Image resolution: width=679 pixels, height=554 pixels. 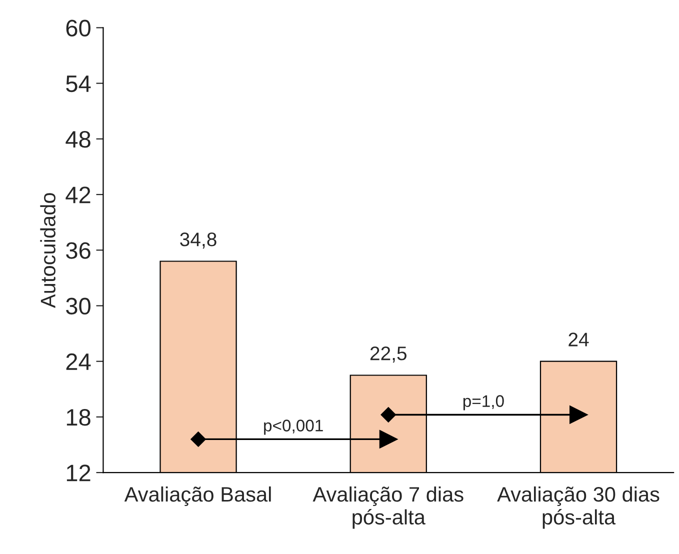 I want to click on y-tick-label: 24, so click(x=78, y=361).